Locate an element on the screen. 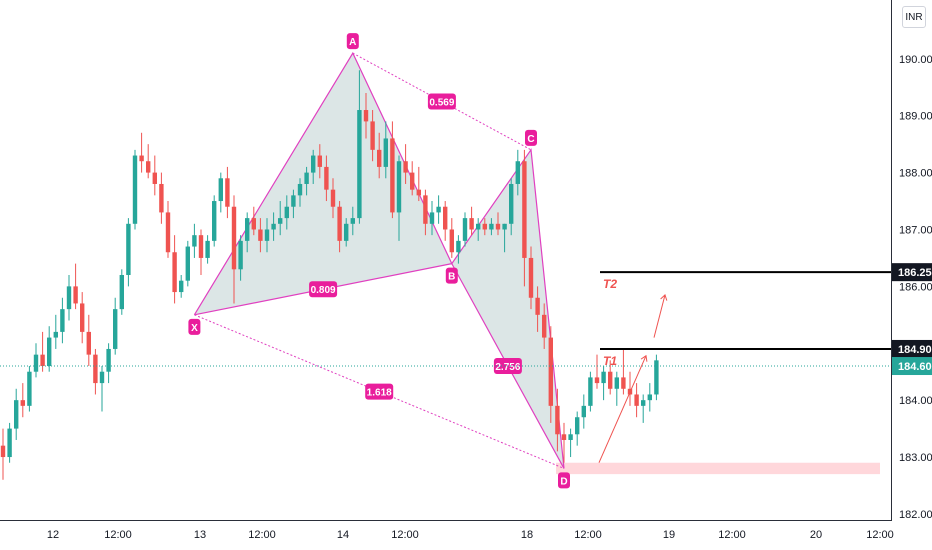  price-tag: 186.25 is located at coordinates (912, 272).